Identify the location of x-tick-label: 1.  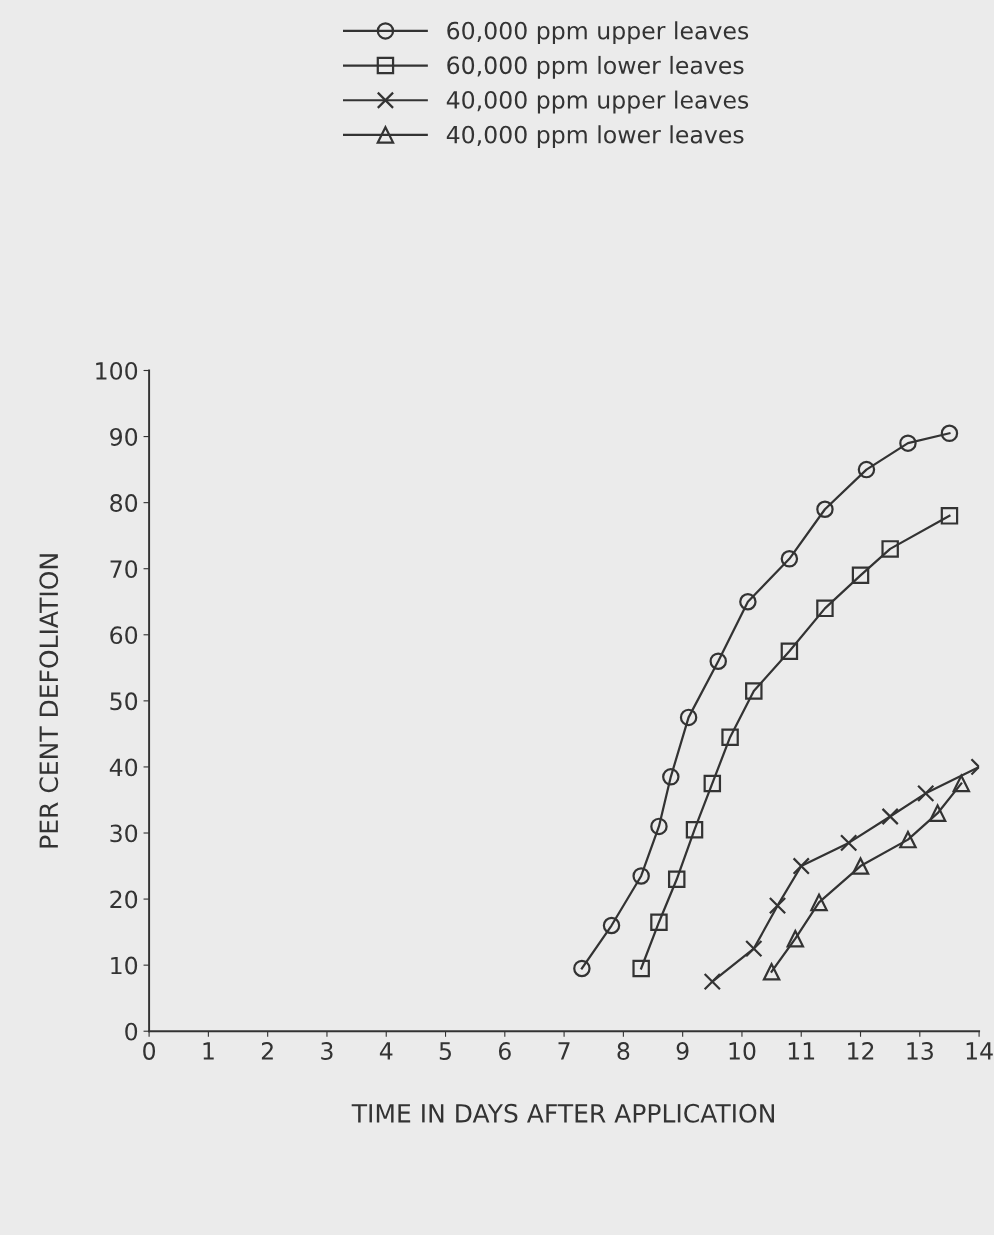
(208, 1051).